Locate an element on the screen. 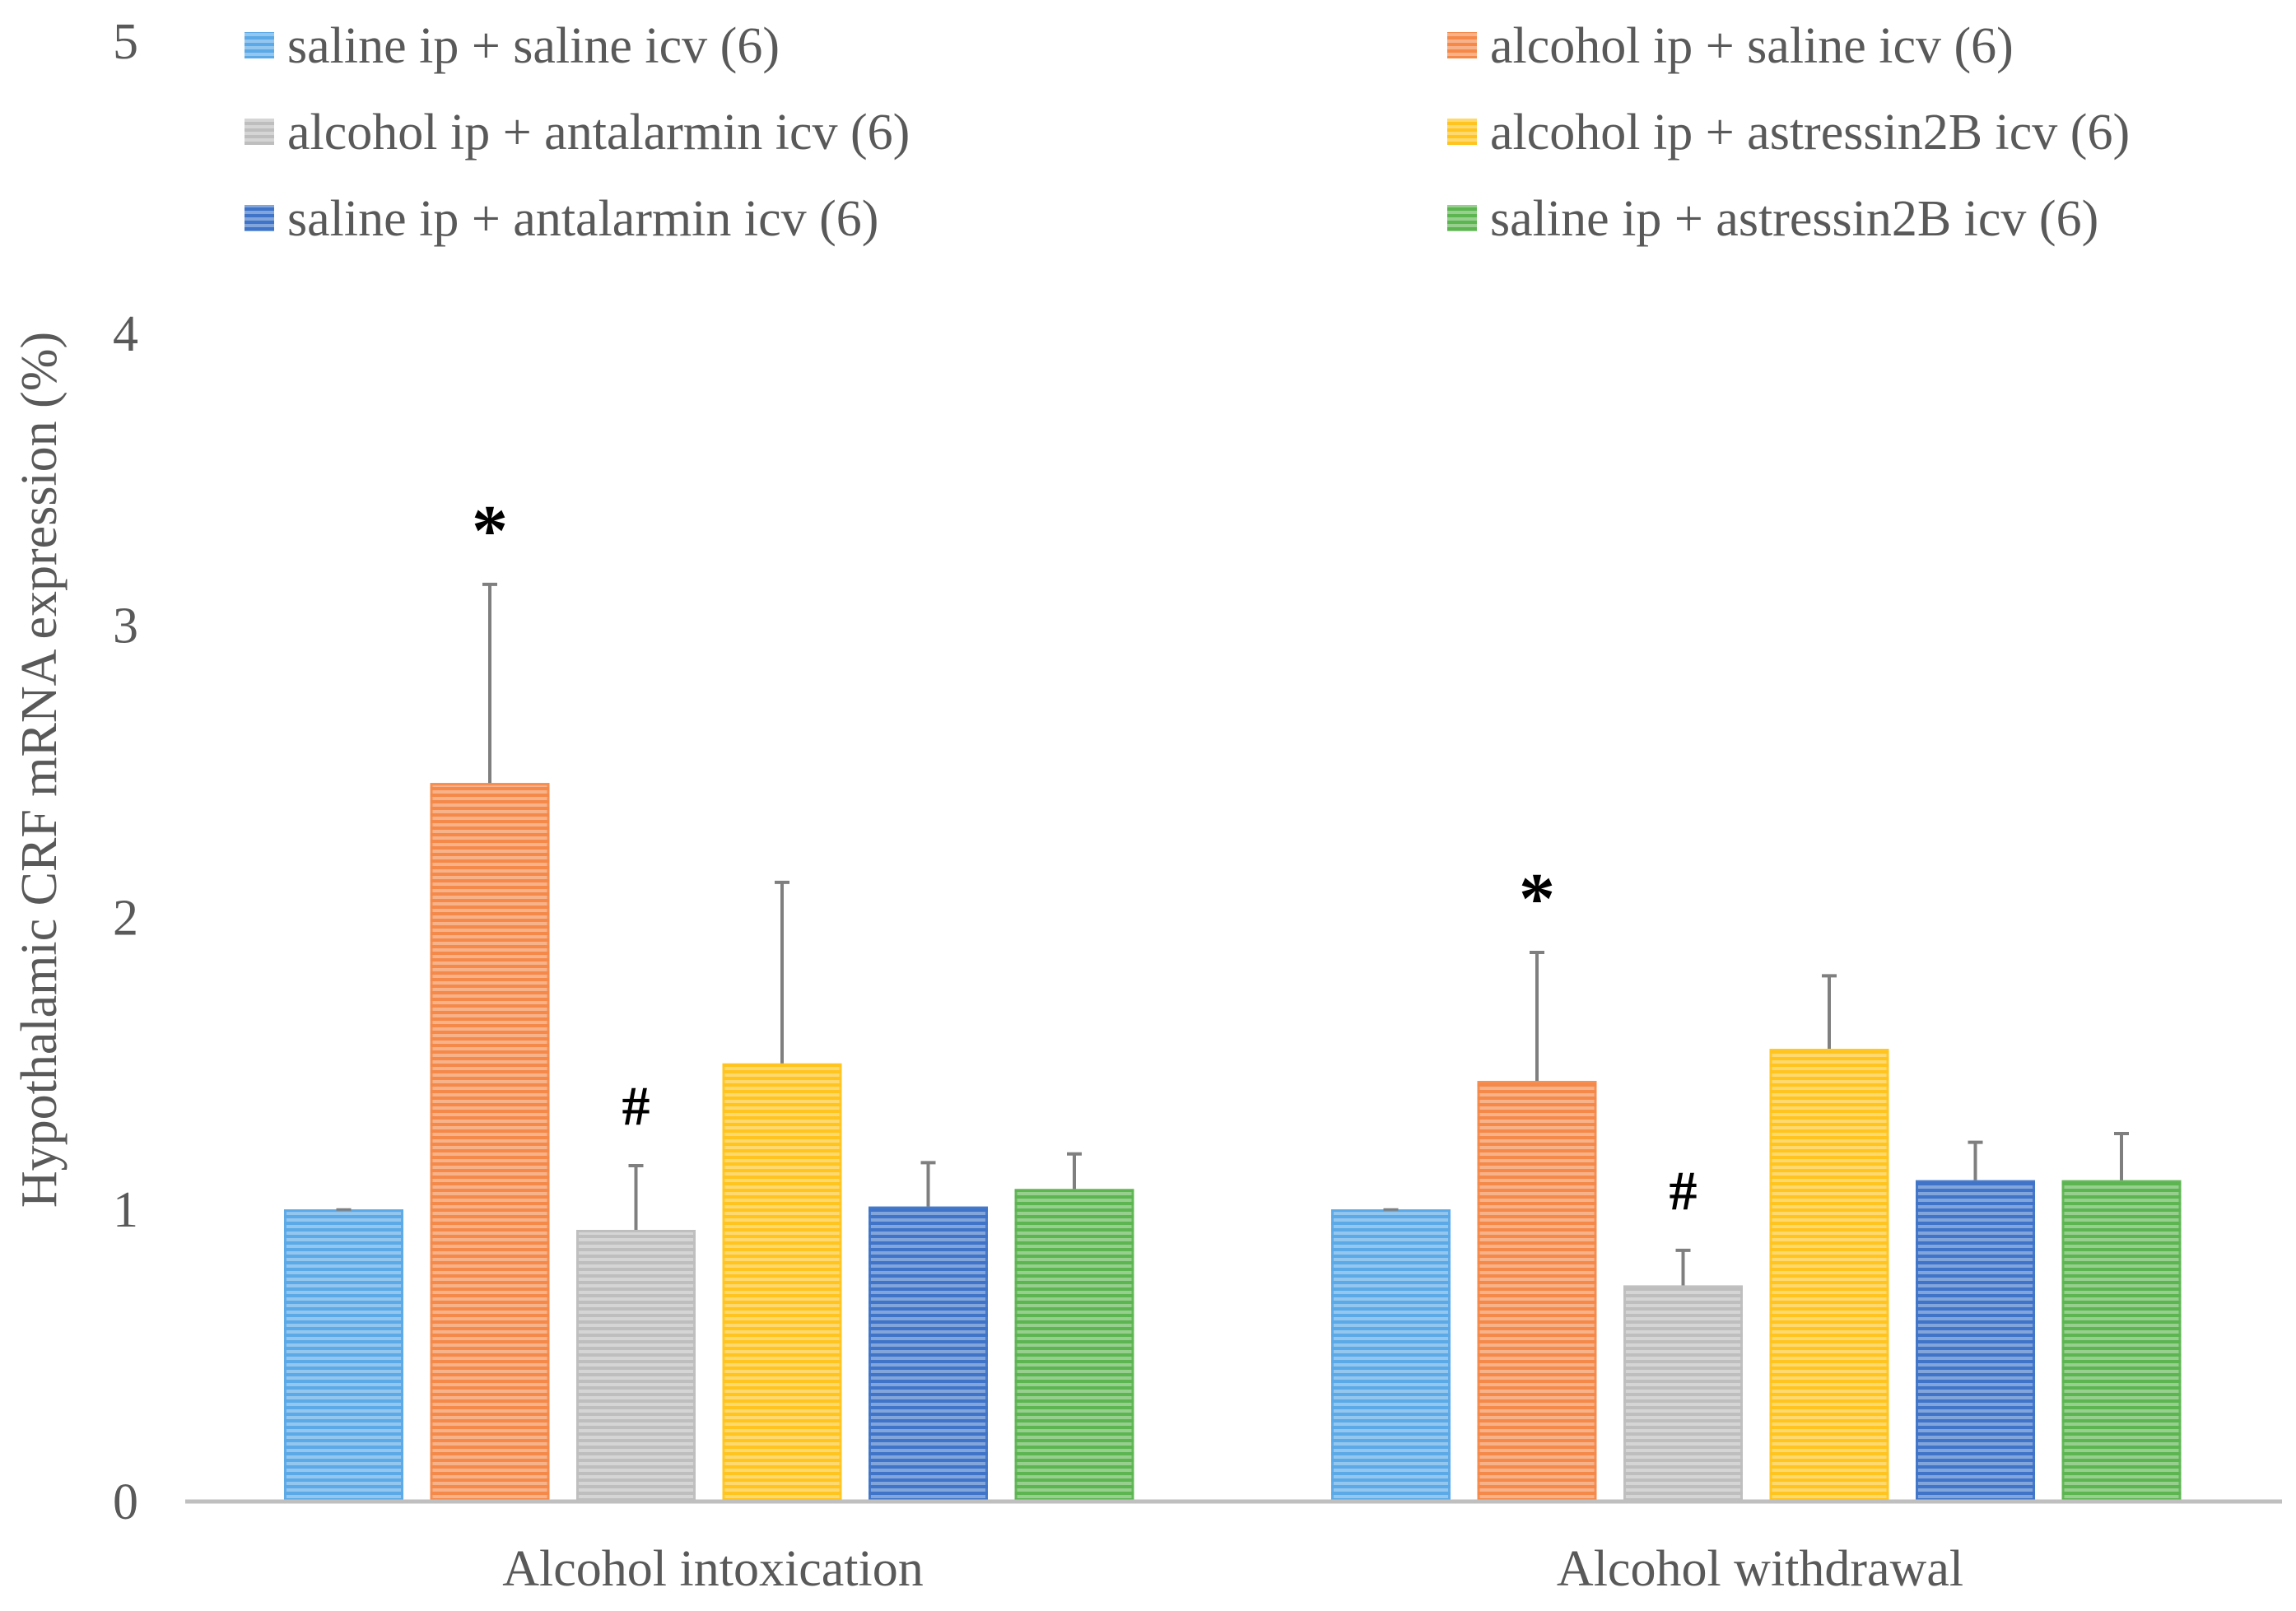 This screenshot has width=2296, height=1611. x-axis-labels: Alcohol intoxication Alcohol withdrawal is located at coordinates (1232, 1569).